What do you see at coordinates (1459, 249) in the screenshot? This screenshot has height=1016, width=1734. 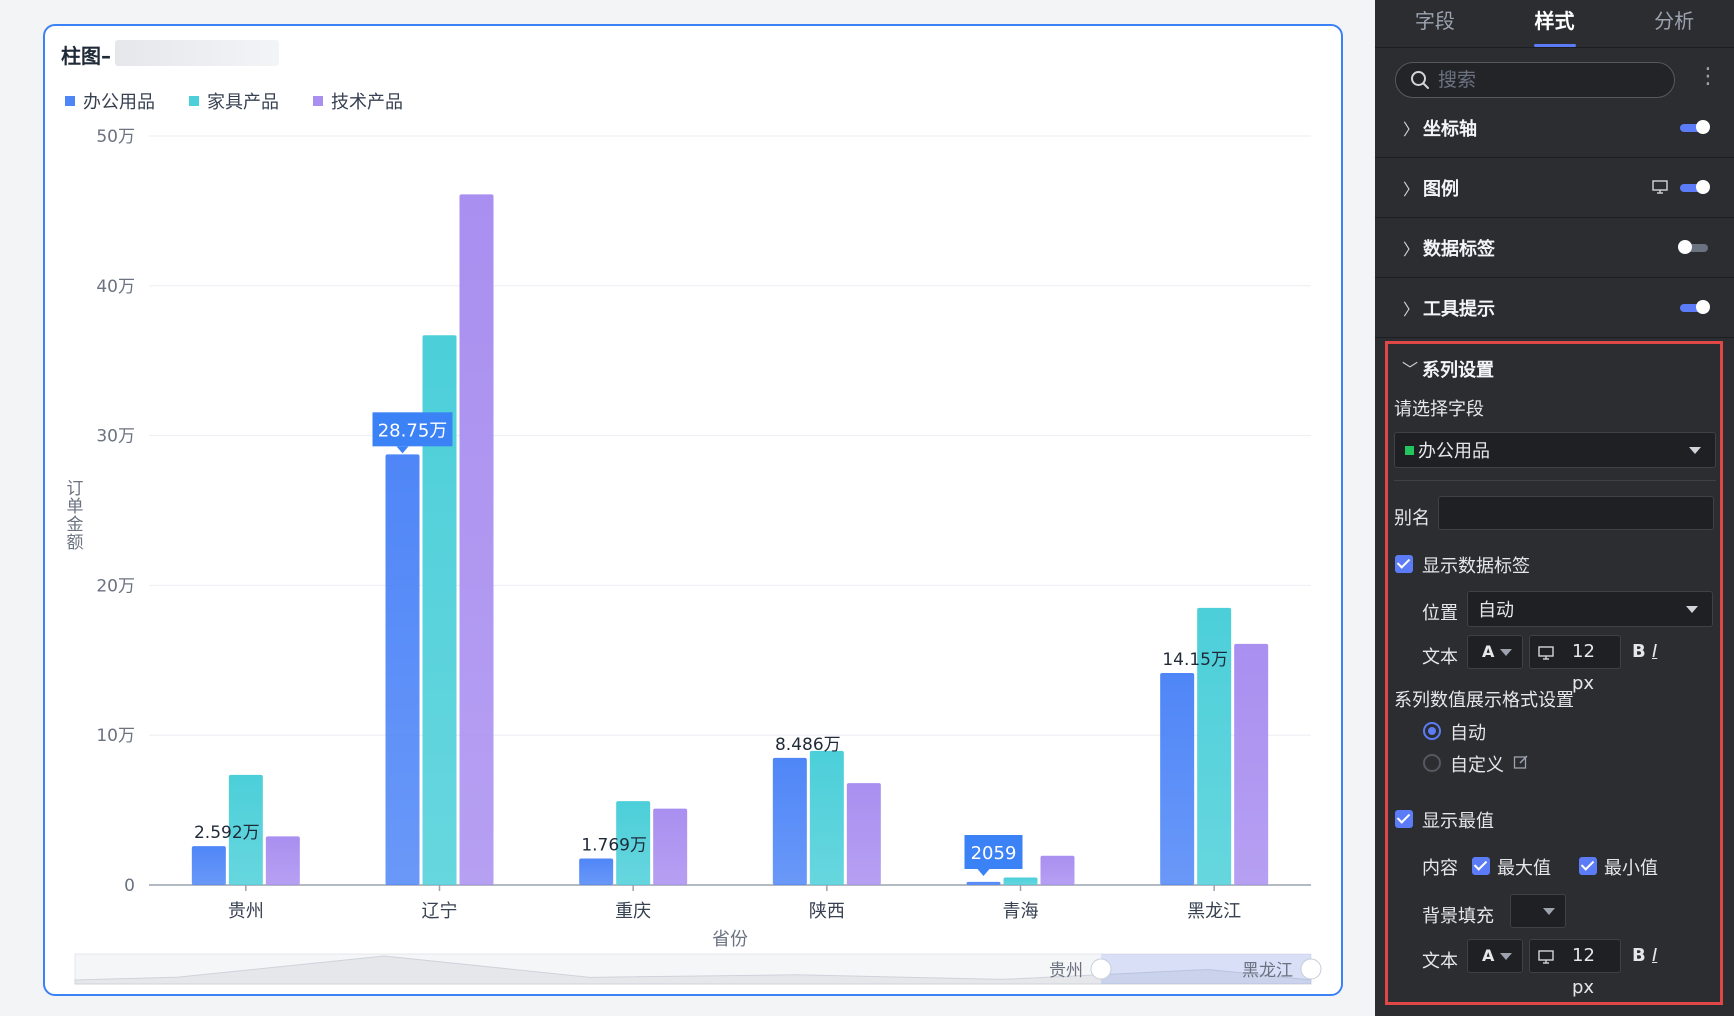 I see `section-label: 数据标签` at bounding box center [1459, 249].